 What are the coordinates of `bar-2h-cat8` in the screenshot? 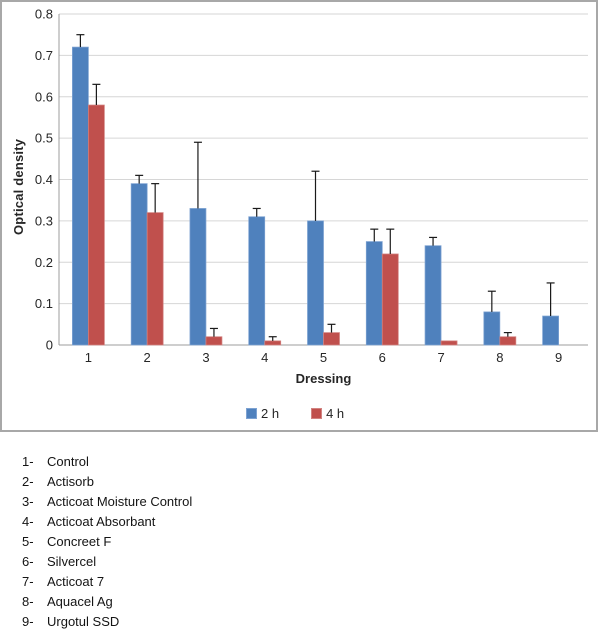 It's located at (492, 328).